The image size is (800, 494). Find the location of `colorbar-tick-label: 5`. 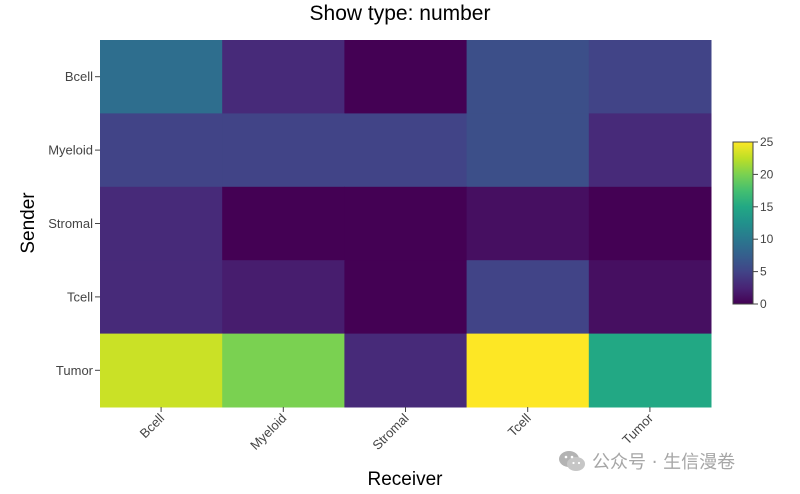

colorbar-tick-label: 5 is located at coordinates (763, 272).